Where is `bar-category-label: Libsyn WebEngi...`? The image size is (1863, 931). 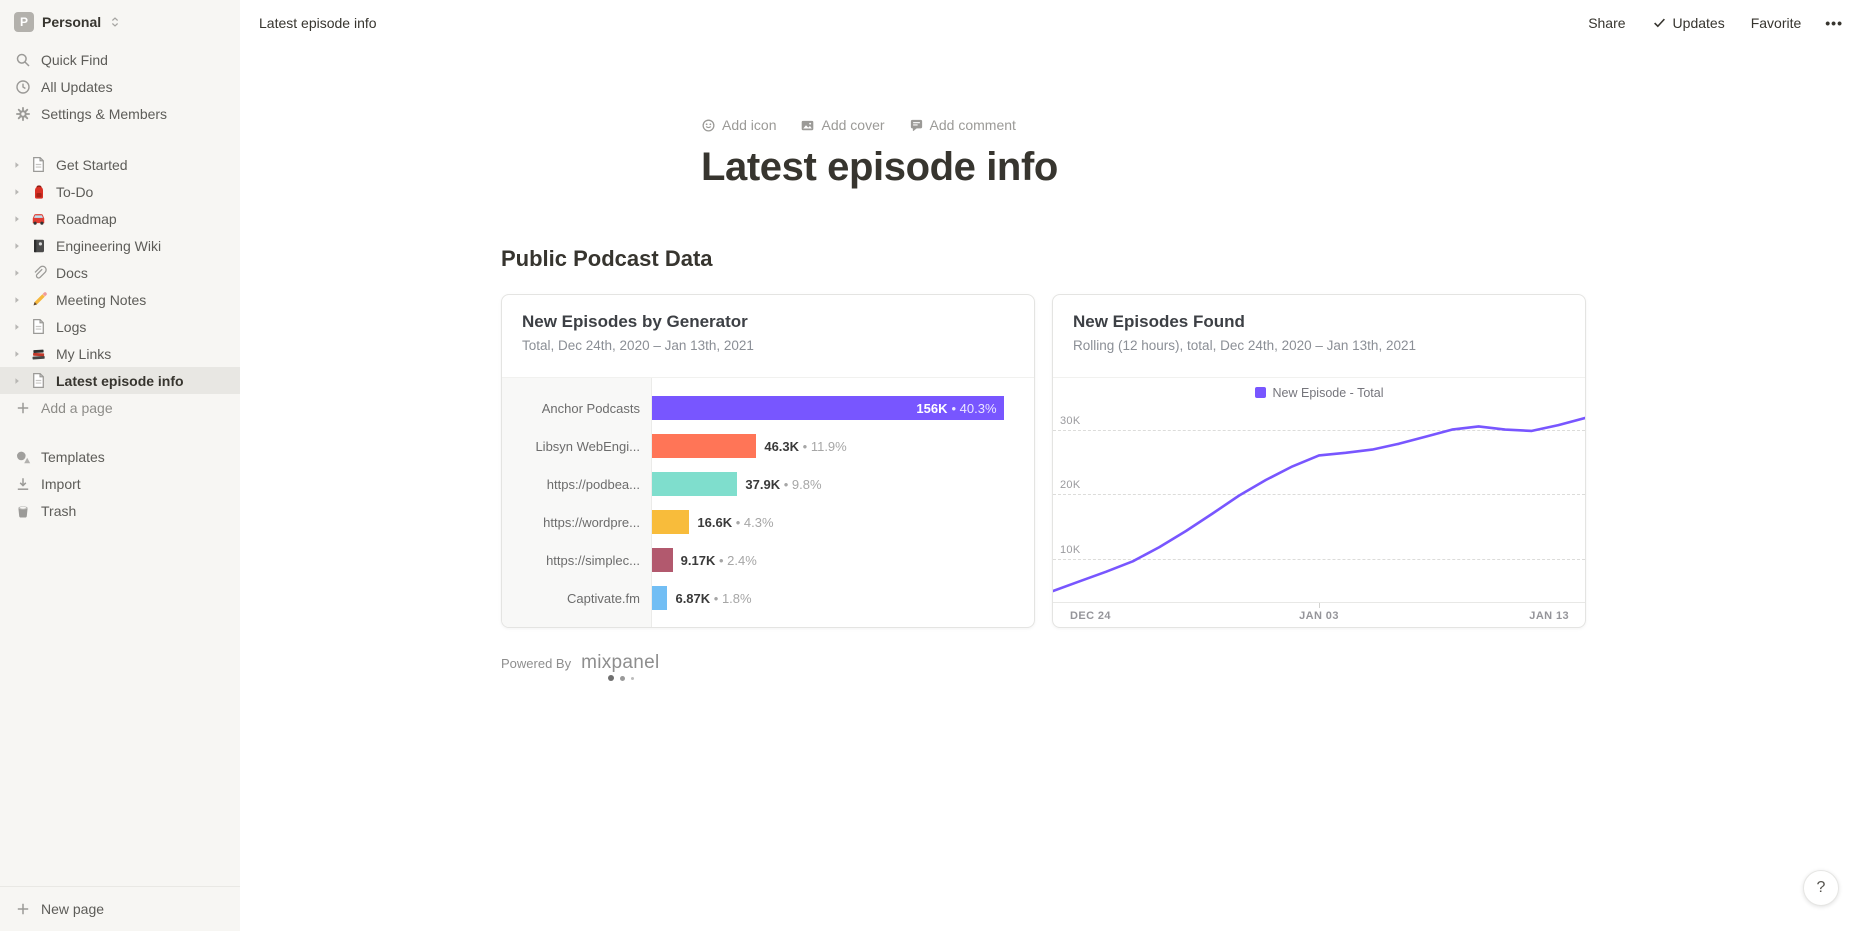
bar-category-label: Libsyn WebEngi... is located at coordinates (587, 446).